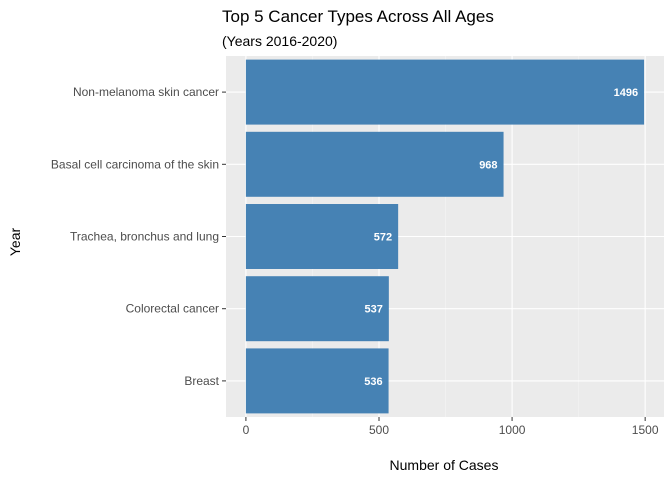 Image resolution: width=672 pixels, height=480 pixels. I want to click on chart-title: Top 5 Cancer Types Across All Ages, so click(358, 16).